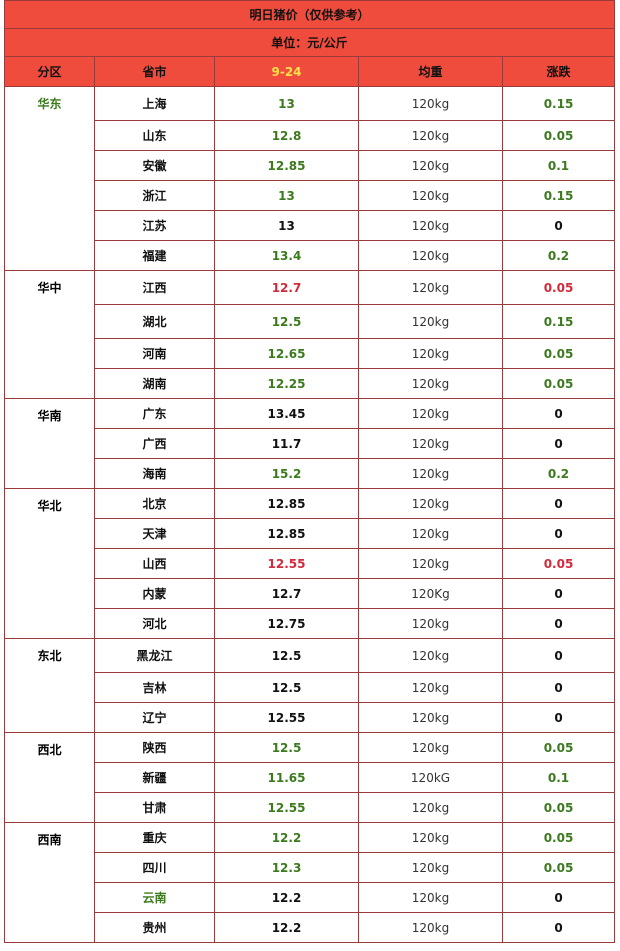 This screenshot has width=620, height=951. I want to click on price-cell: 12.75, so click(286, 623).